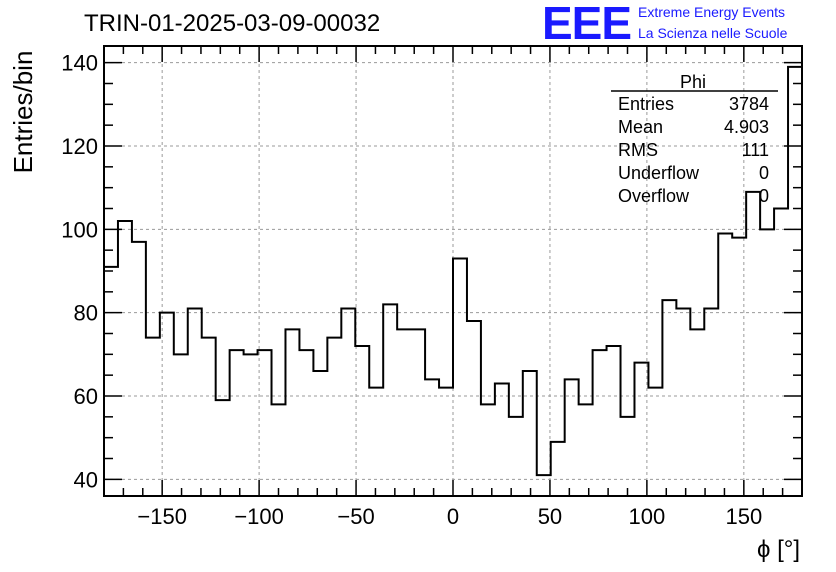  I want to click on y-axis-label: Entries/bin, so click(23, 112).